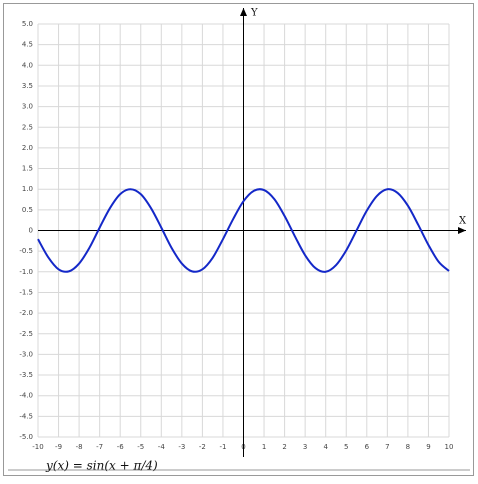 Image resolution: width=478 pixels, height=484 pixels. I want to click on y-tick-label: 2.0, so click(27, 148).